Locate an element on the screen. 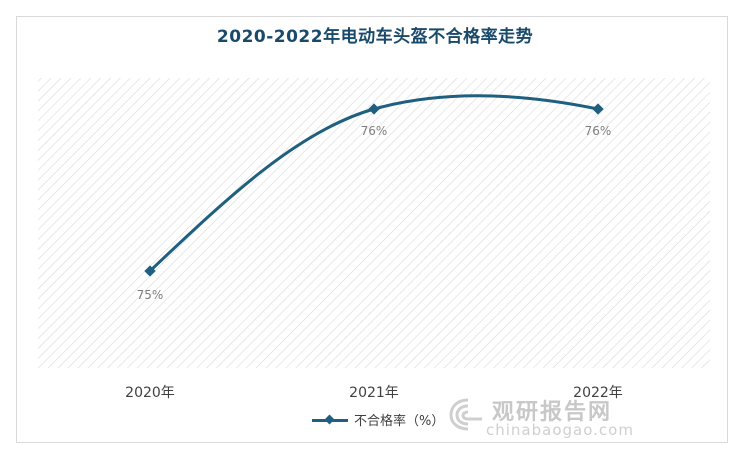  x-axis-ticks: 2020年 2021年 2022年 is located at coordinates (374, 393).